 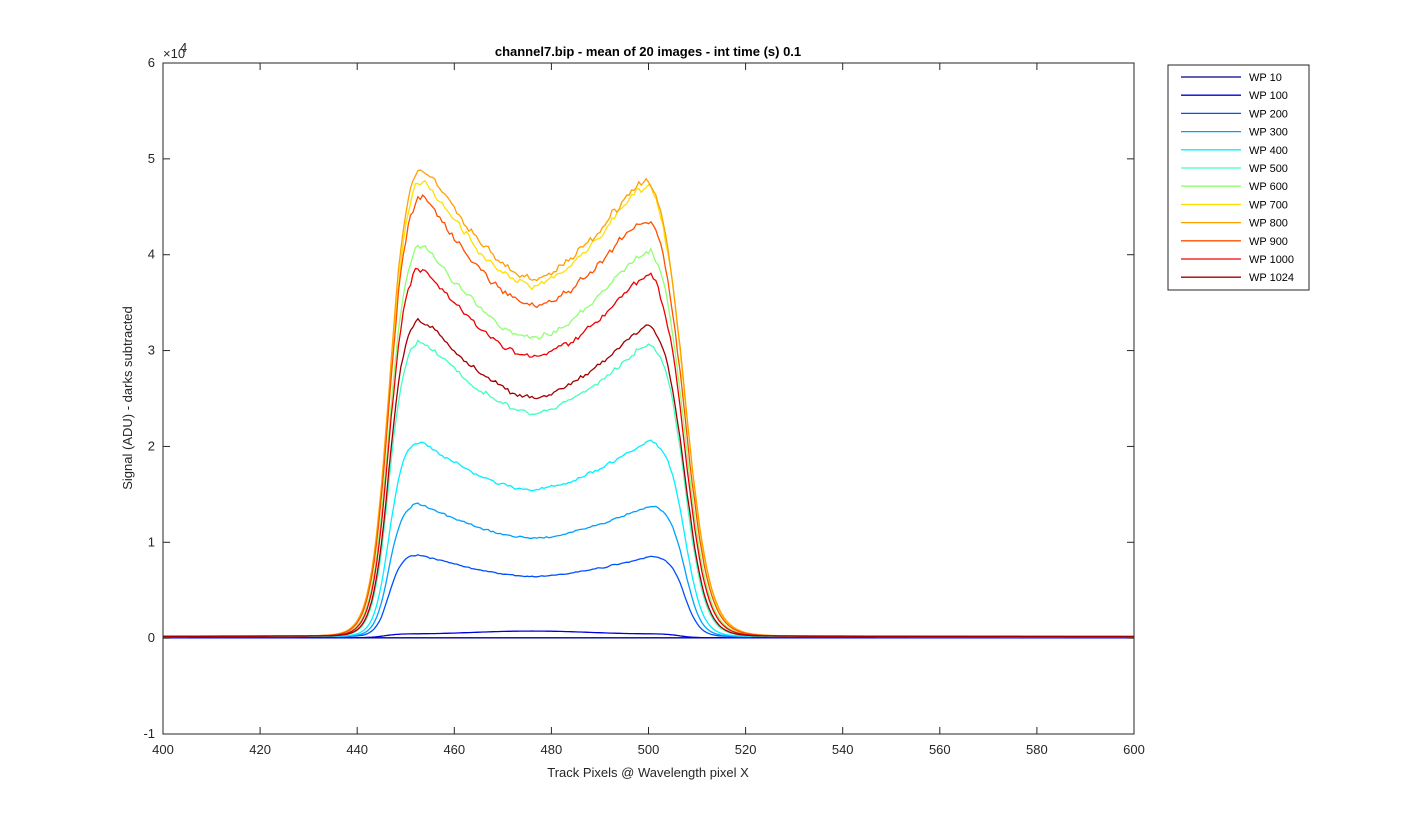 I want to click on legend-label: WP 100, so click(x=1268, y=96).